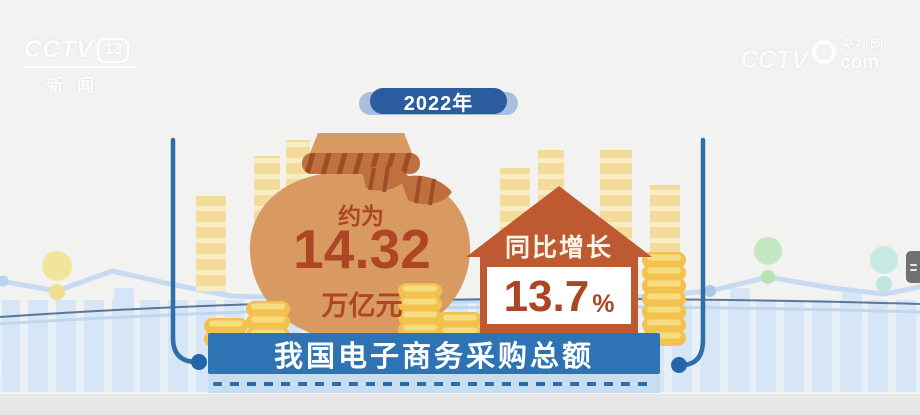 The height and width of the screenshot is (415, 920). What do you see at coordinates (362, 306) in the screenshot?
I see `amount-unit: 万亿元` at bounding box center [362, 306].